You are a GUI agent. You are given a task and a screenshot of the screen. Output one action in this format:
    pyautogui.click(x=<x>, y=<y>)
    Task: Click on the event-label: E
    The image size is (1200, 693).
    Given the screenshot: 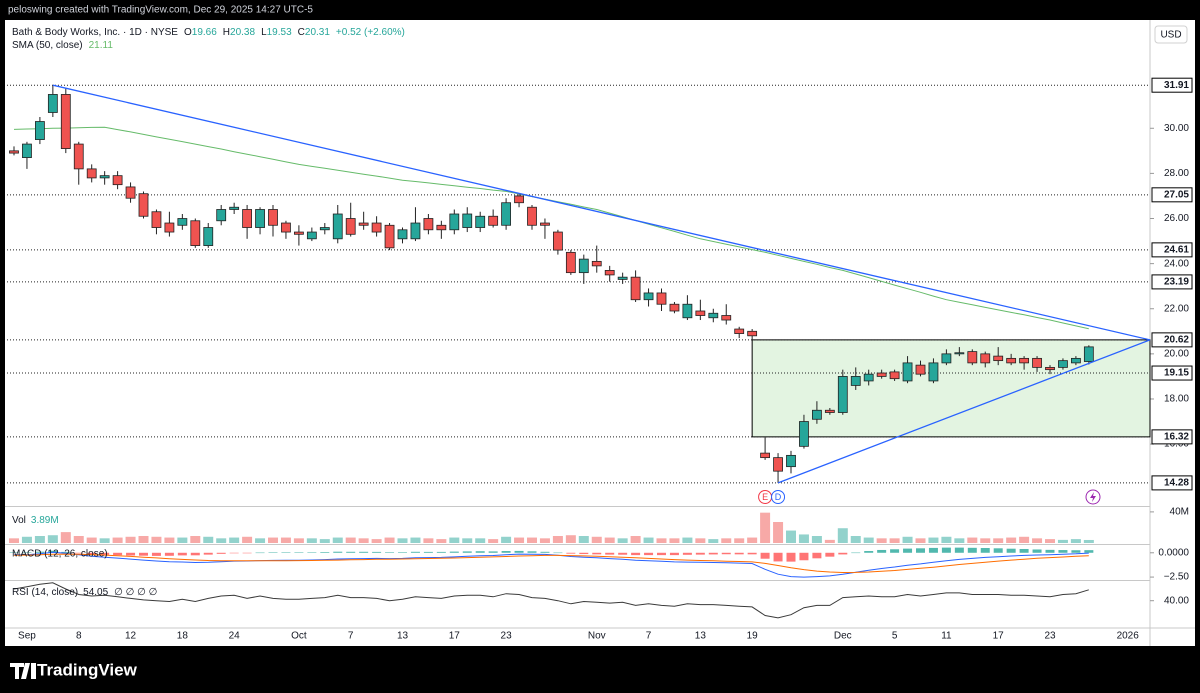 What is the action you would take?
    pyautogui.click(x=765, y=497)
    